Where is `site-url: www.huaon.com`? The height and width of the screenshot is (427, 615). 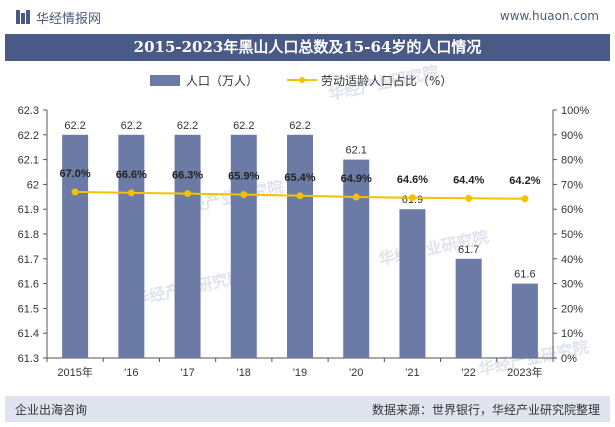
site-url: www.huaon.com is located at coordinates (549, 16).